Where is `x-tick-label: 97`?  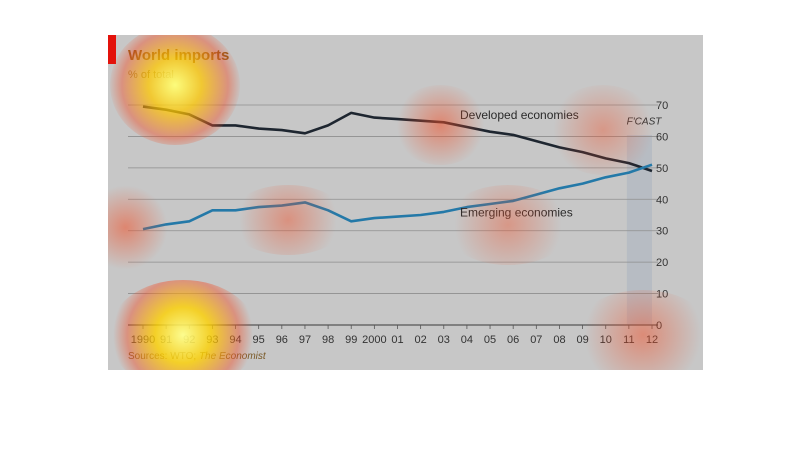
x-tick-label: 97 is located at coordinates (305, 340).